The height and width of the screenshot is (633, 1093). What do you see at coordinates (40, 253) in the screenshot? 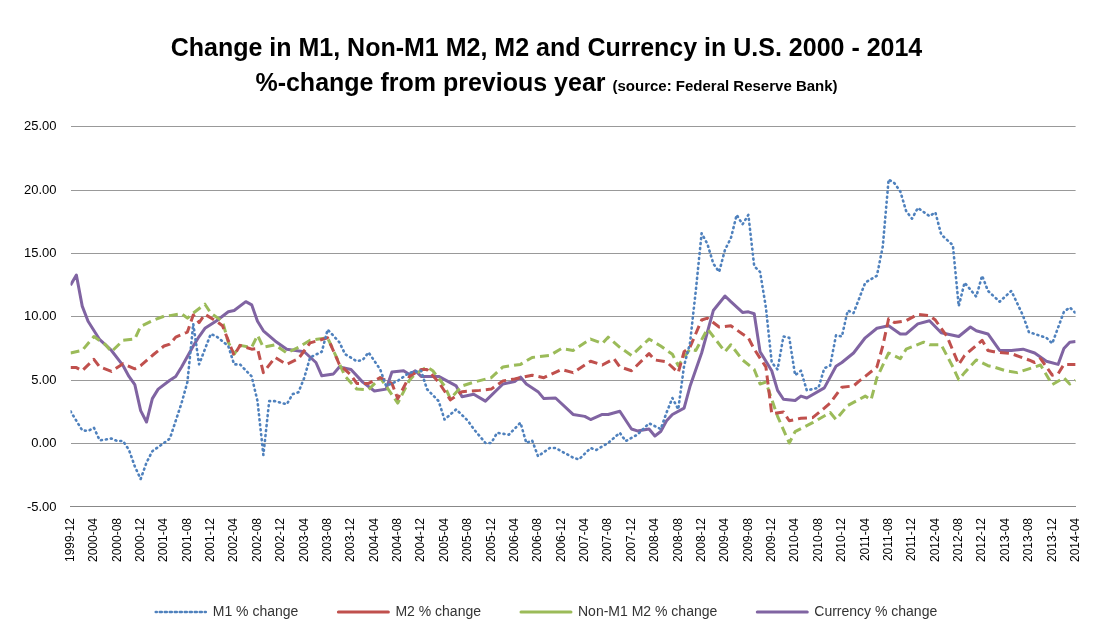
I see `y-tick-label: 15.00` at bounding box center [40, 253].